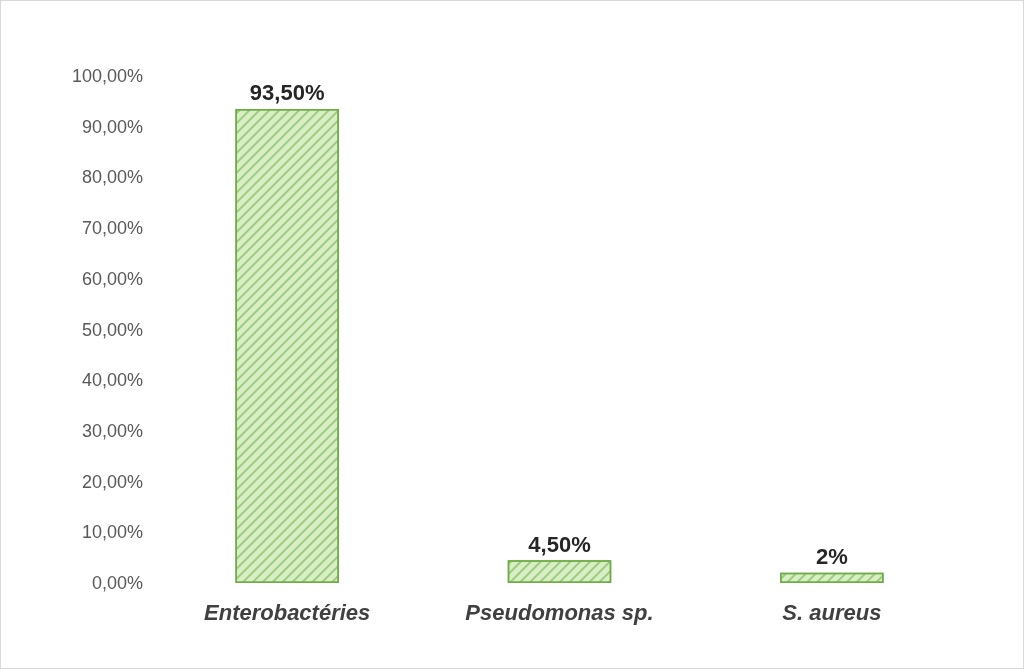 The width and height of the screenshot is (1024, 669). Describe the element at coordinates (112, 430) in the screenshot. I see `y-tick-label: 30,00%` at that location.